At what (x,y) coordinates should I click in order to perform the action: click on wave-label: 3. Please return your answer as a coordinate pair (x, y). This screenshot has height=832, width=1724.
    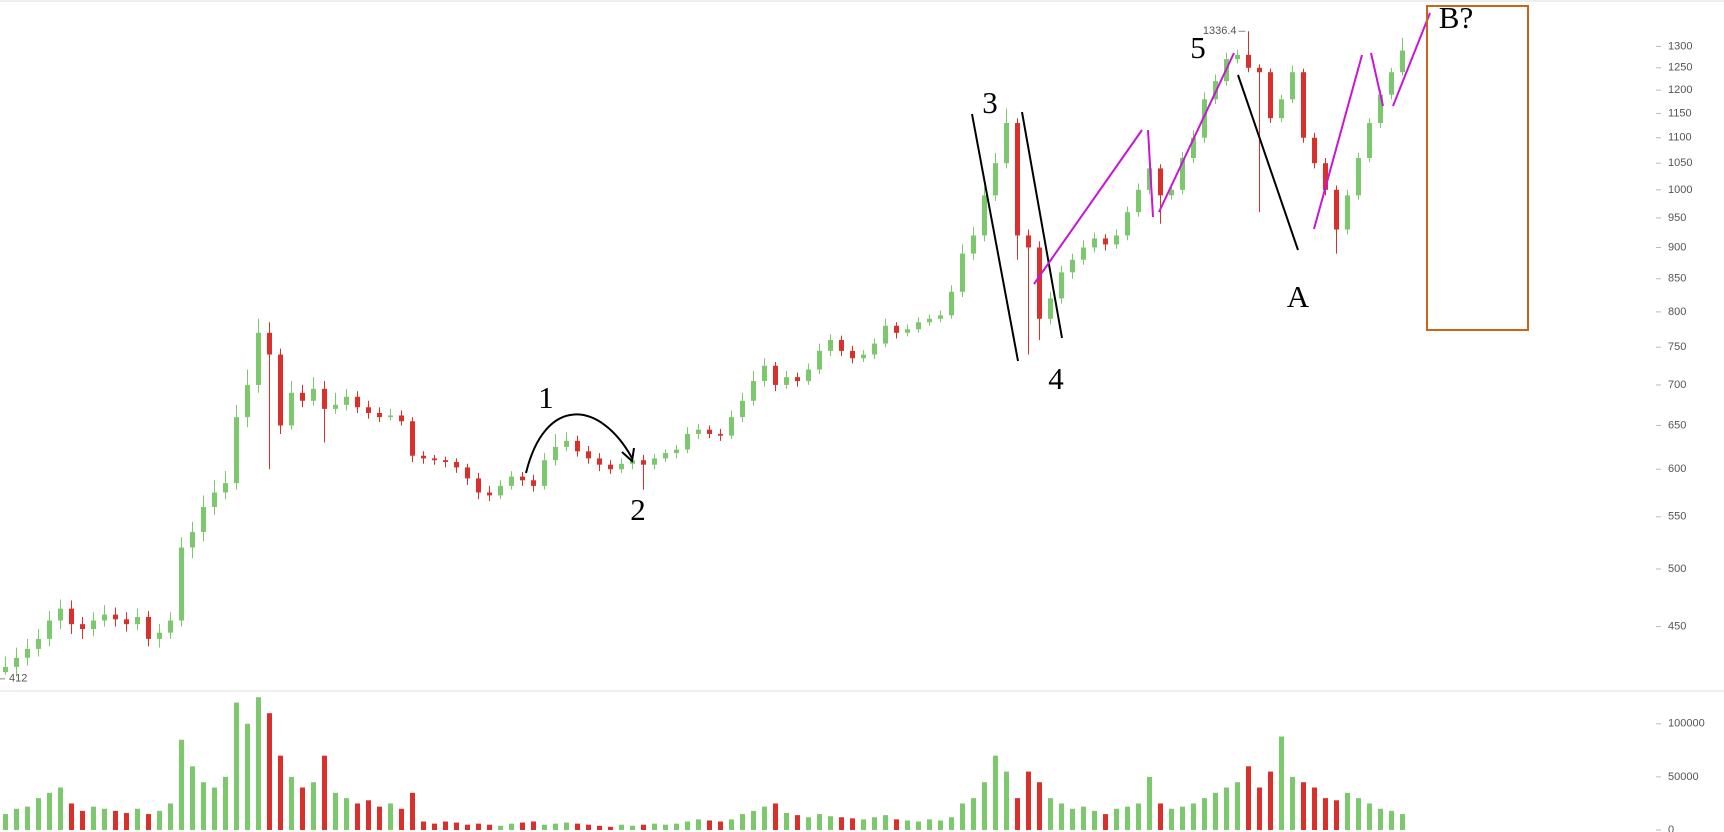
    Looking at the image, I should click on (990, 102).